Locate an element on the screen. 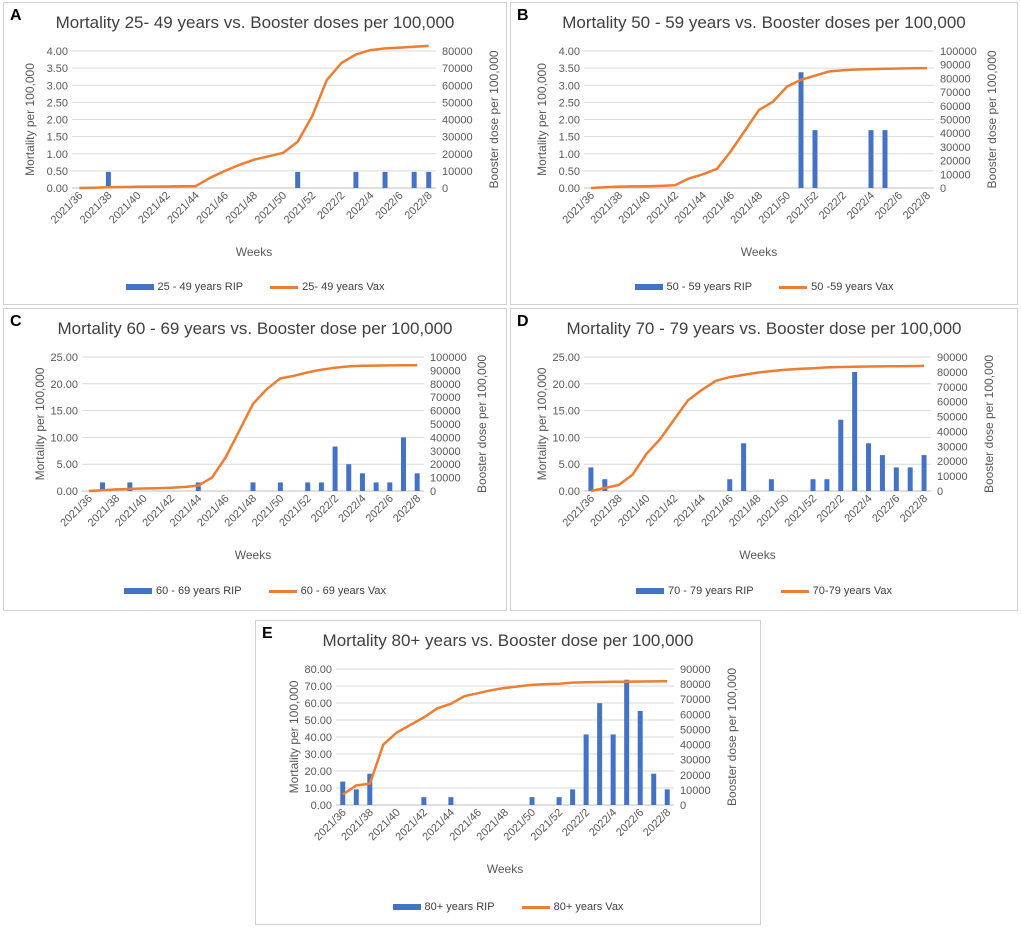 Image resolution: width=1021 pixels, height=928 pixels. y-tick-label: 0.00 is located at coordinates (569, 492).